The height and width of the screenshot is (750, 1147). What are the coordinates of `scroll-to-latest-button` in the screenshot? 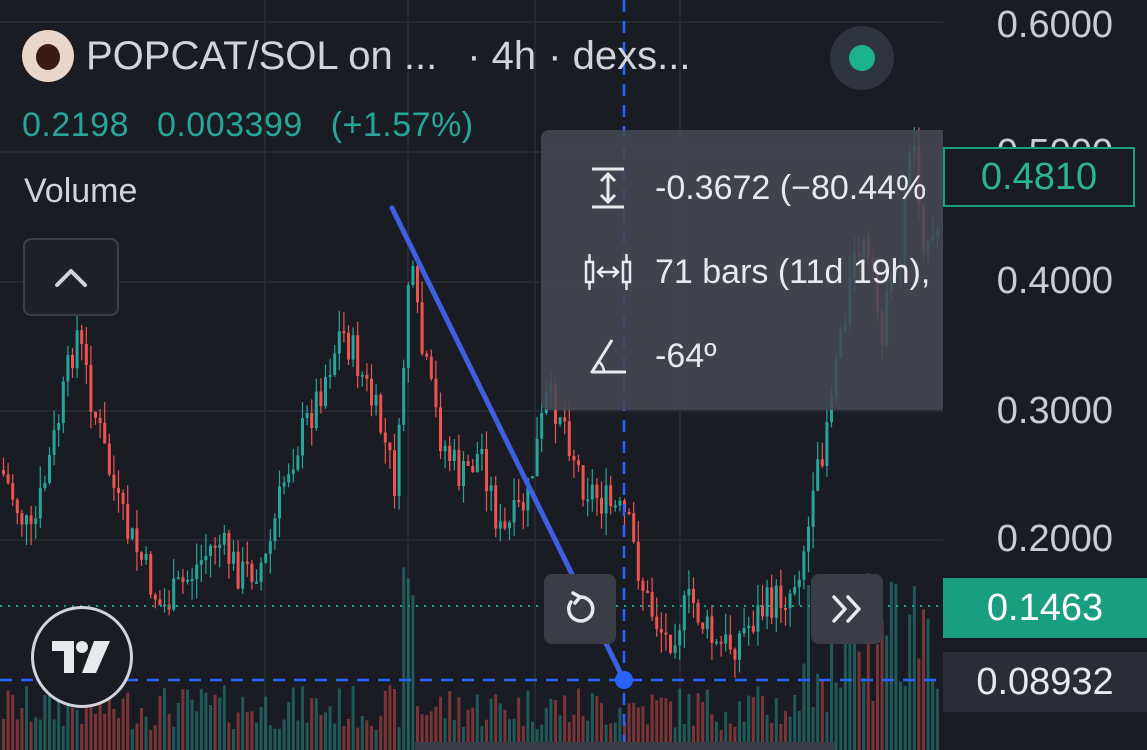 It's located at (847, 609).